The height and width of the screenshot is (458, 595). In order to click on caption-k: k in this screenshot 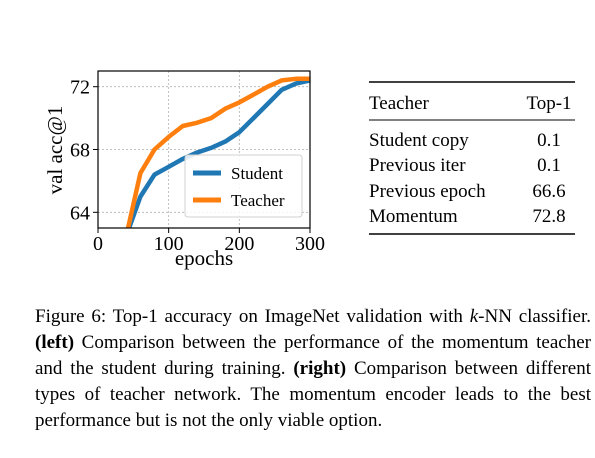, I will do `click(474, 316)`.